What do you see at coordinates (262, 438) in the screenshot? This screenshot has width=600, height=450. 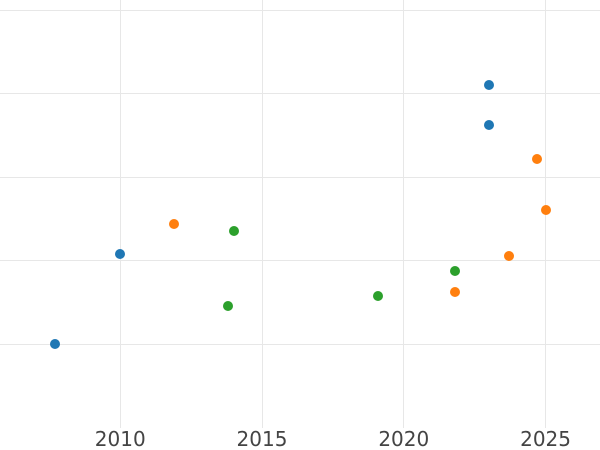 I see `x-tick-label: 2015` at bounding box center [262, 438].